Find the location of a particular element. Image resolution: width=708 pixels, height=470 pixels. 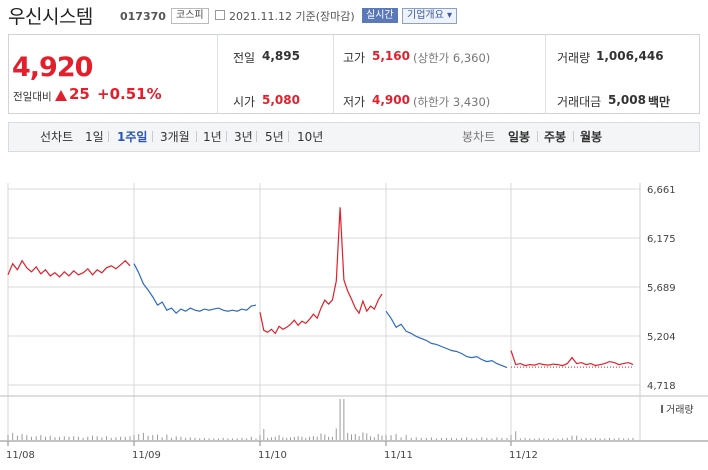

tab-10y: 10년 is located at coordinates (310, 137).